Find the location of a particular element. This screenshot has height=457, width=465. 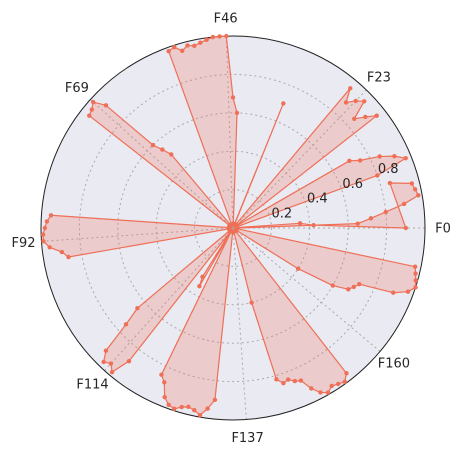

r-tick-label: 0.6 is located at coordinates (352, 184).